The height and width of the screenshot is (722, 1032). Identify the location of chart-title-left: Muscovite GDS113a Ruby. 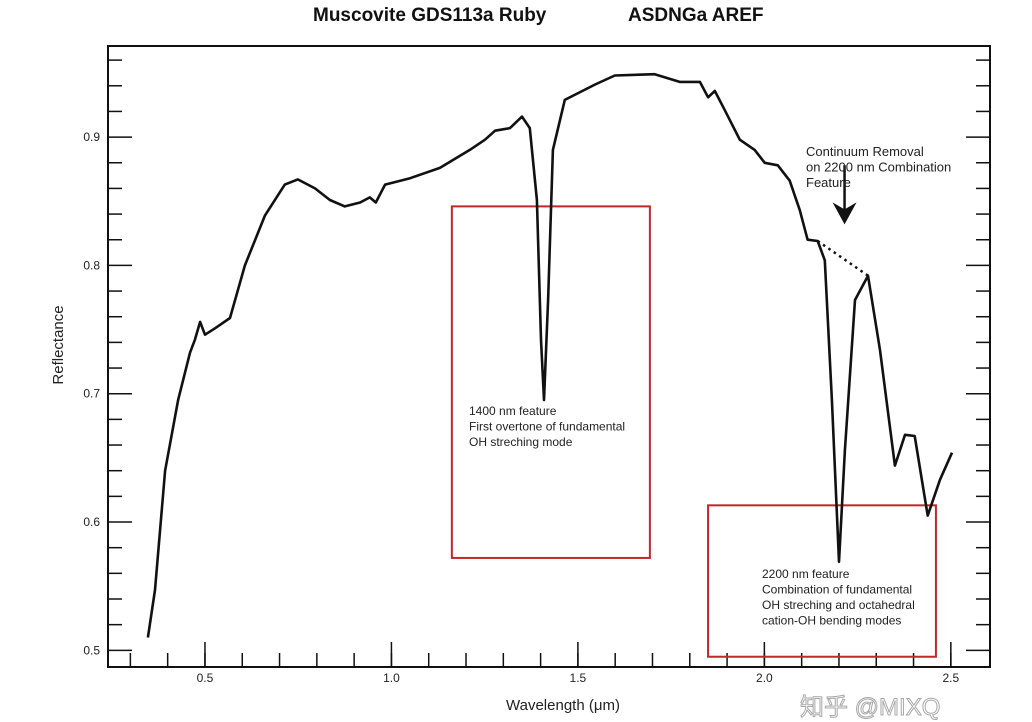
(430, 15).